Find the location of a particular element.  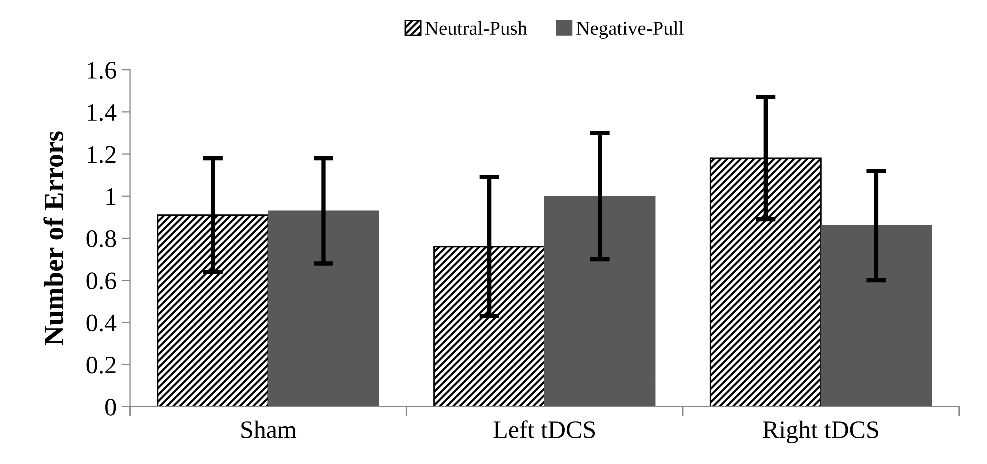

y-tick-label: 1.2 is located at coordinates (102, 155).